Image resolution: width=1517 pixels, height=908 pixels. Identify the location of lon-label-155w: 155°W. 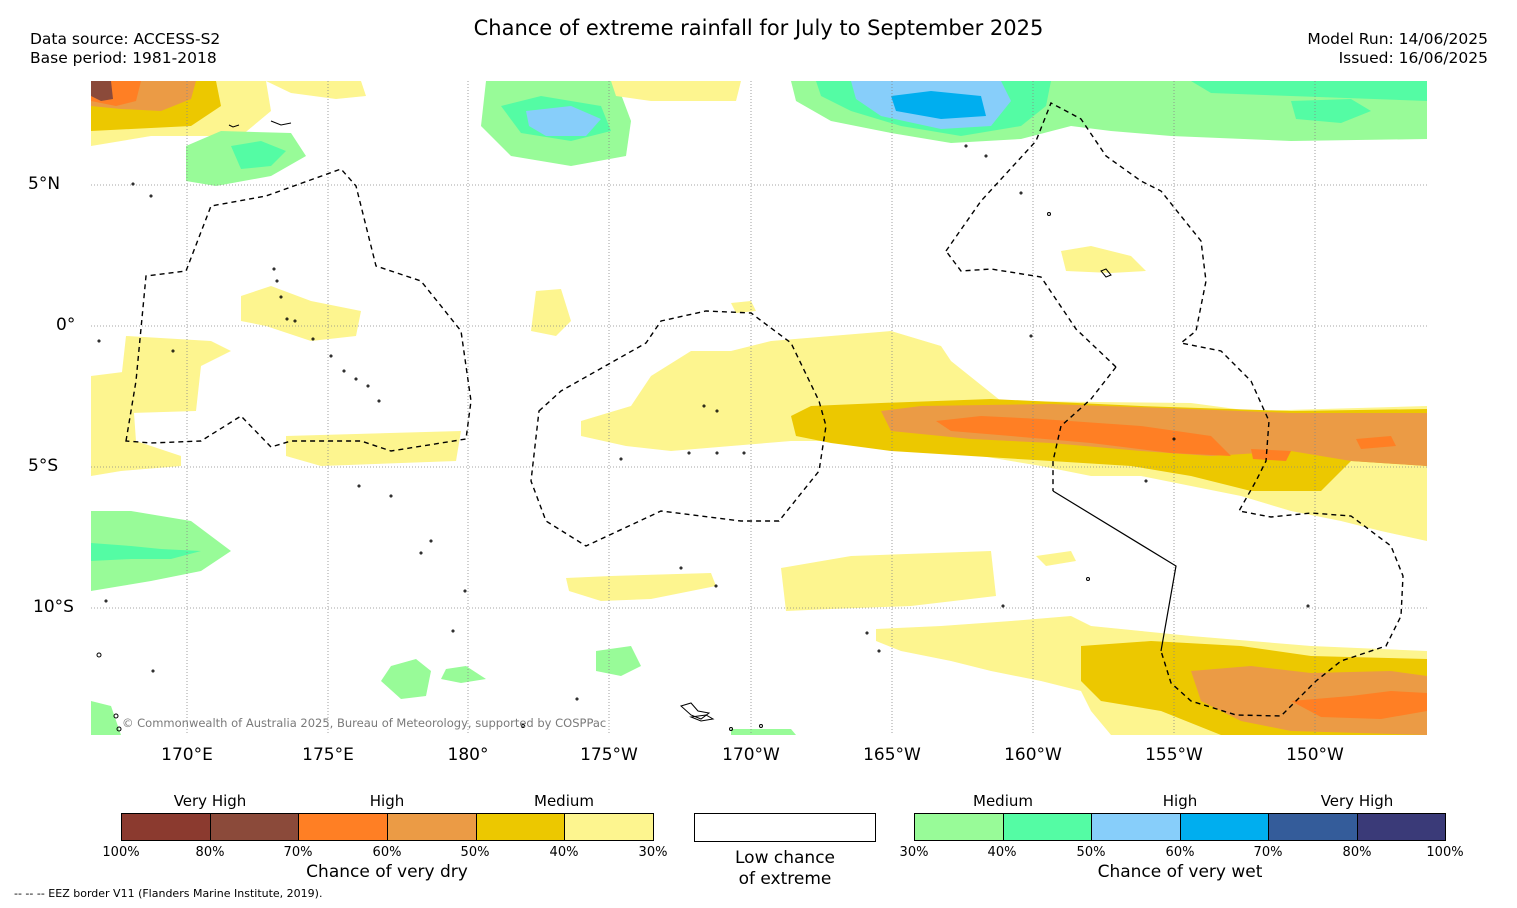
(1174, 755).